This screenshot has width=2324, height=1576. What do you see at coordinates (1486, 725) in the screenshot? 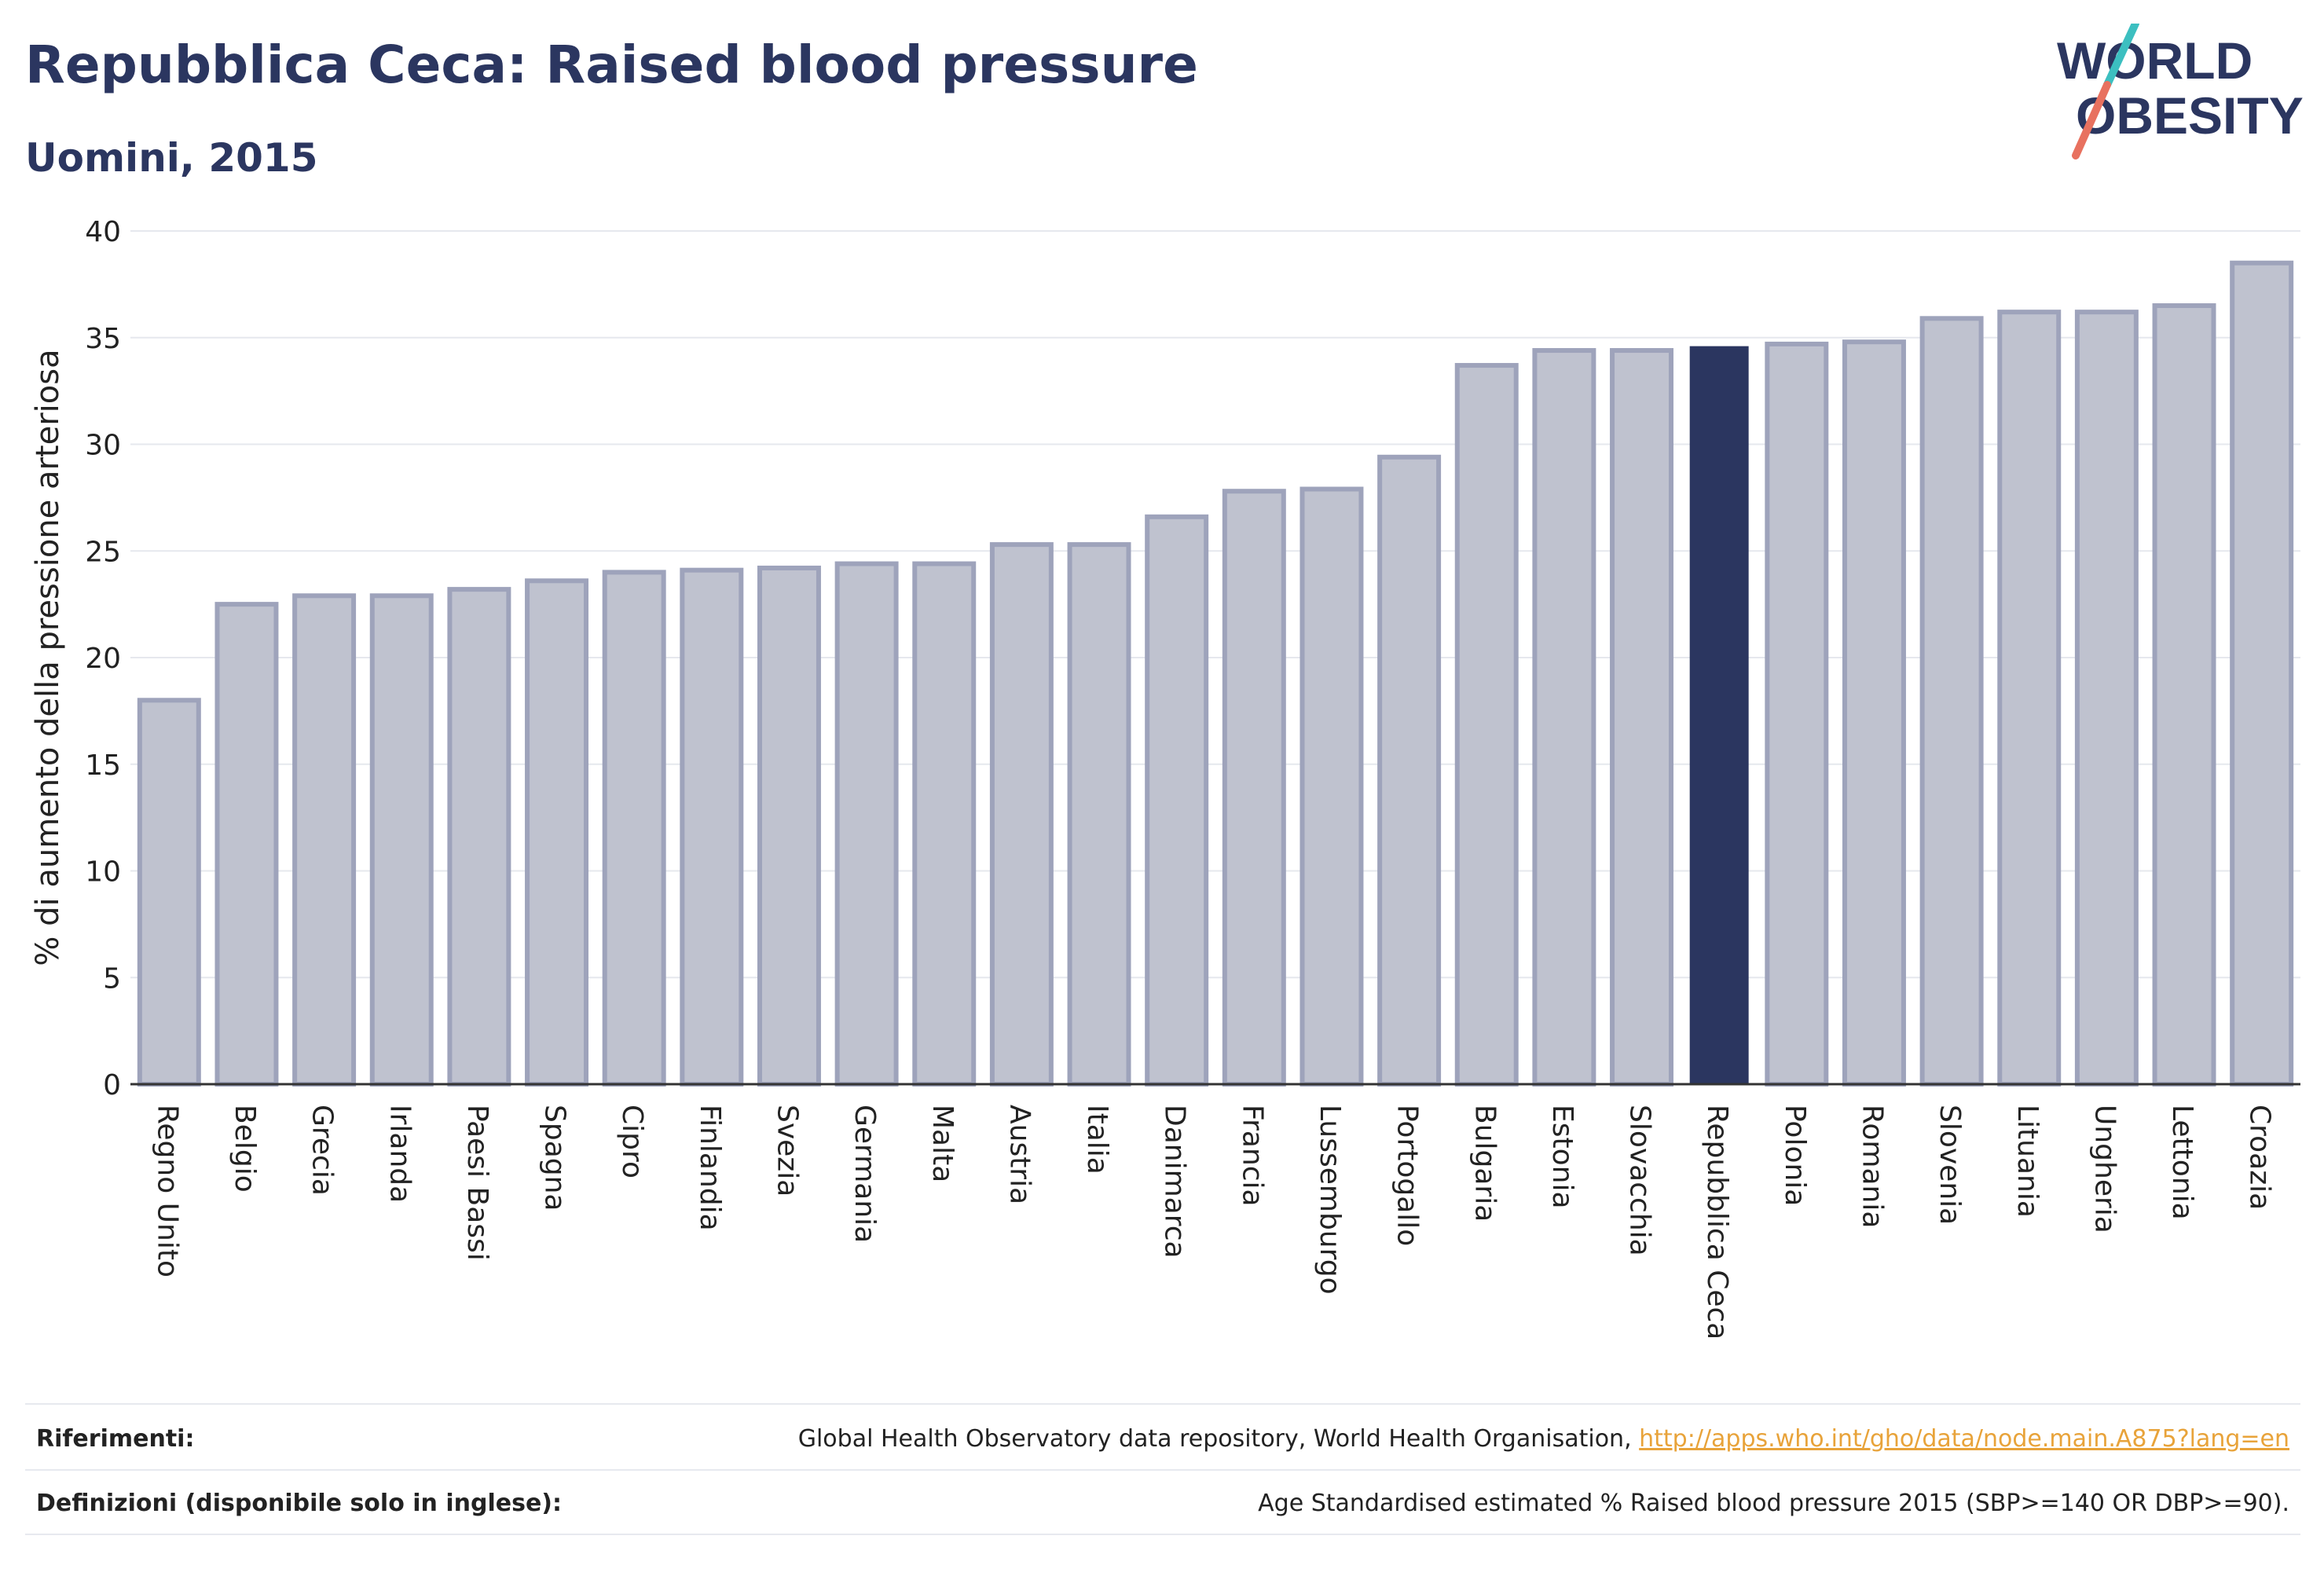
I see `bar-bulgaria` at bounding box center [1486, 725].